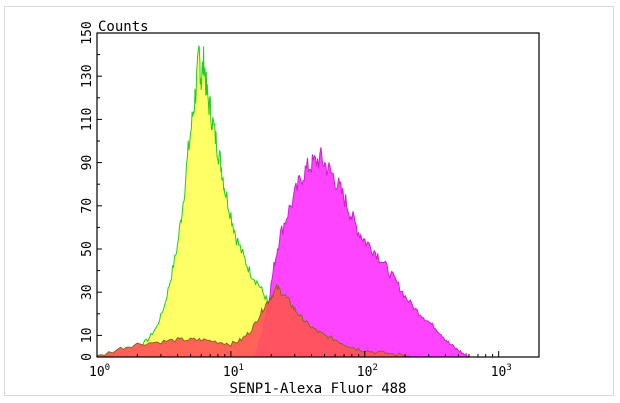  What do you see at coordinates (87, 119) in the screenshot?
I see `y-tick-label: 110` at bounding box center [87, 119].